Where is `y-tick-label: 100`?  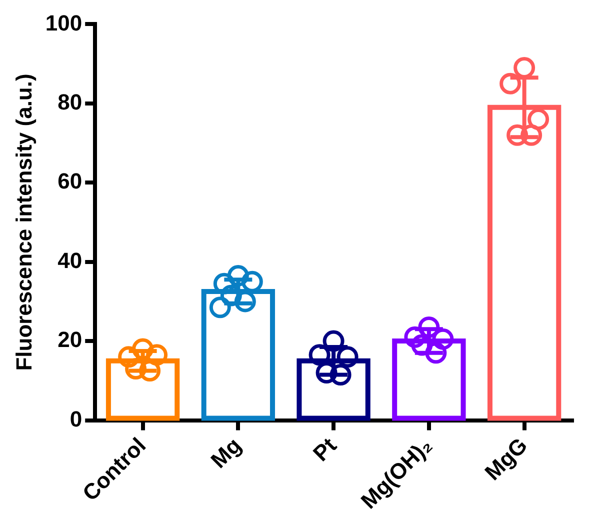 y-tick-label: 100 is located at coordinates (63, 23).